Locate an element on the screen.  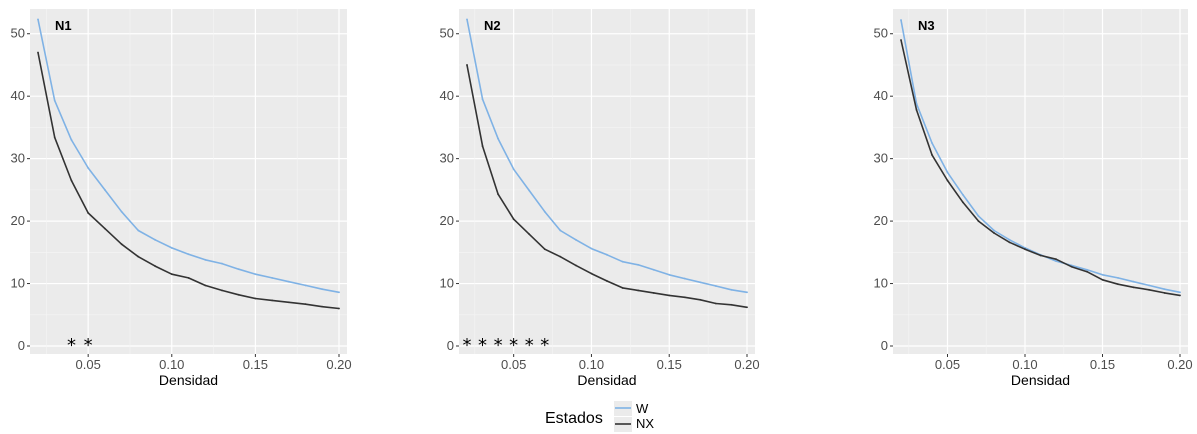
panel-title: N1 is located at coordinates (63, 25).